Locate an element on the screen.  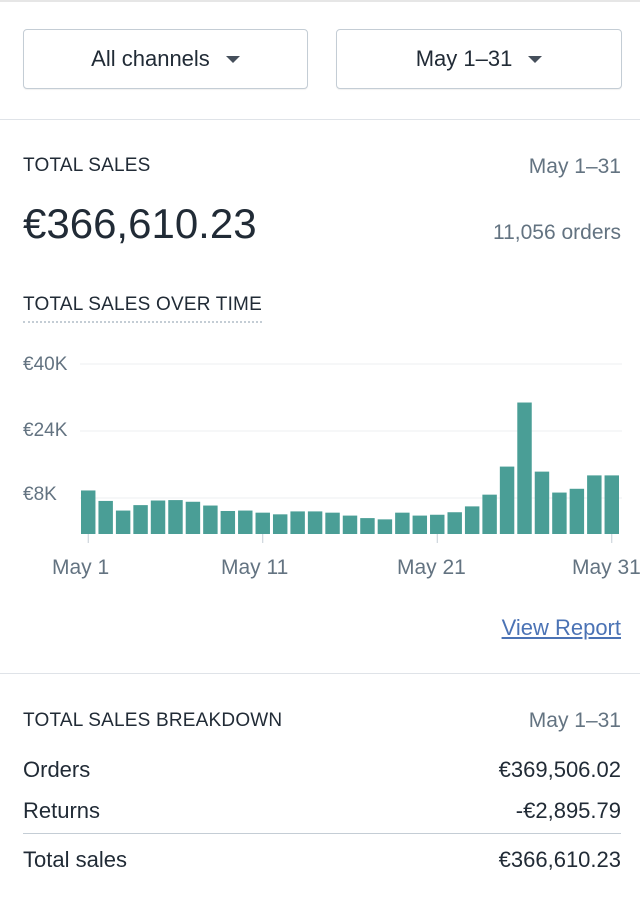
channel-dropdown: All channels is located at coordinates (165, 59).